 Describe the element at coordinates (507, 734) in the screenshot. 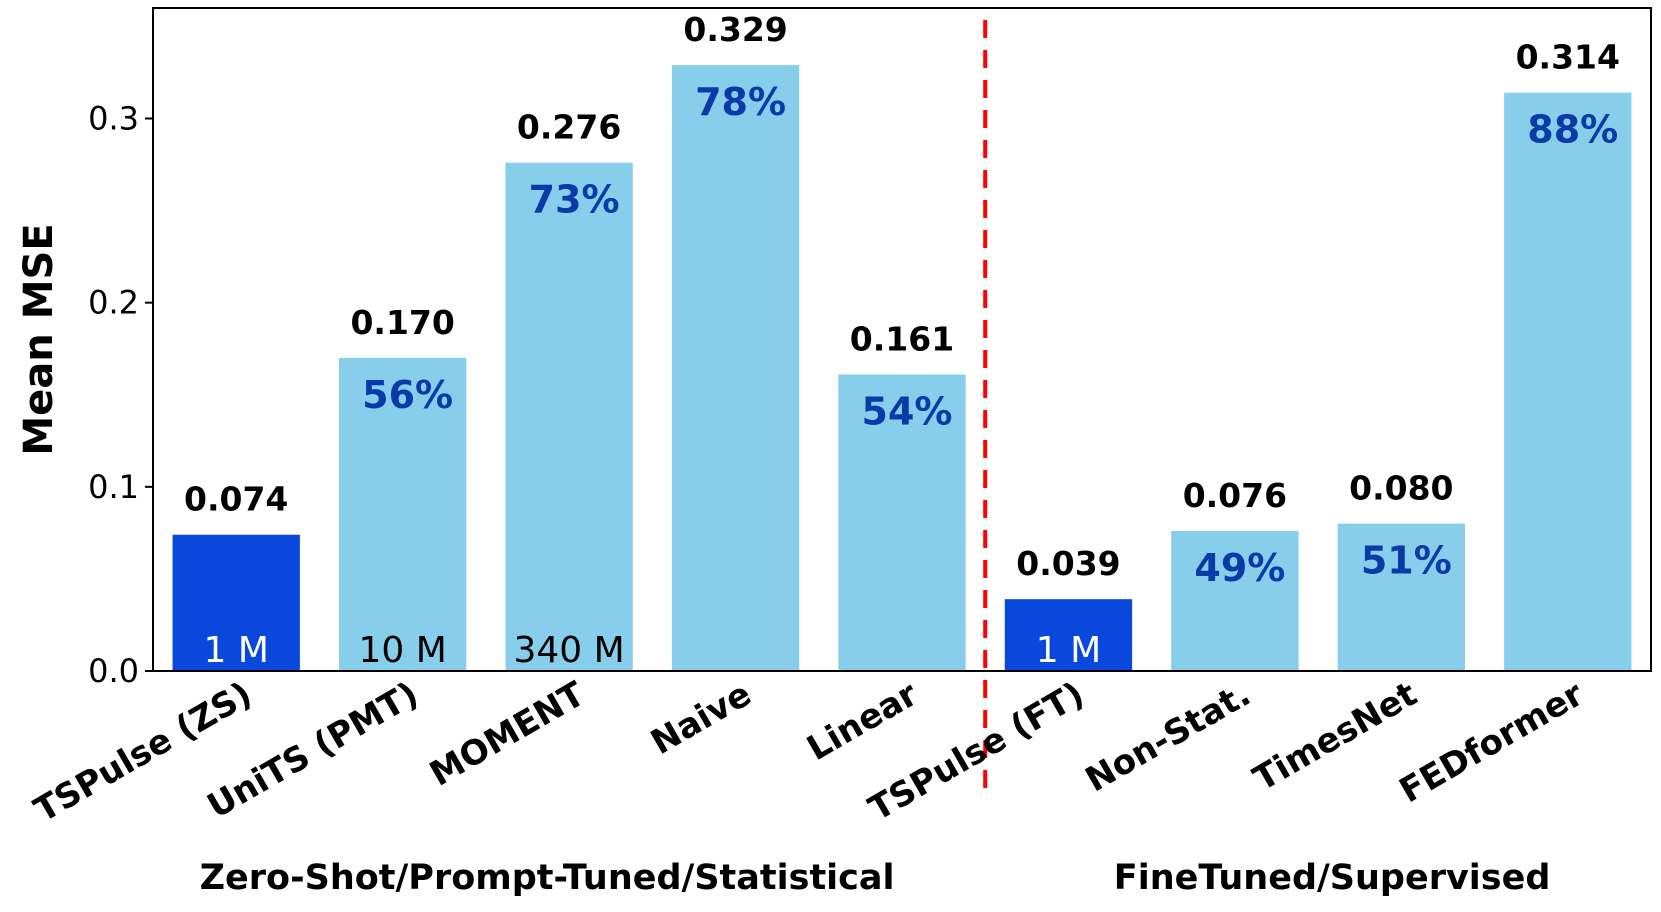

I see `x-tick-label: MOMENT` at that location.